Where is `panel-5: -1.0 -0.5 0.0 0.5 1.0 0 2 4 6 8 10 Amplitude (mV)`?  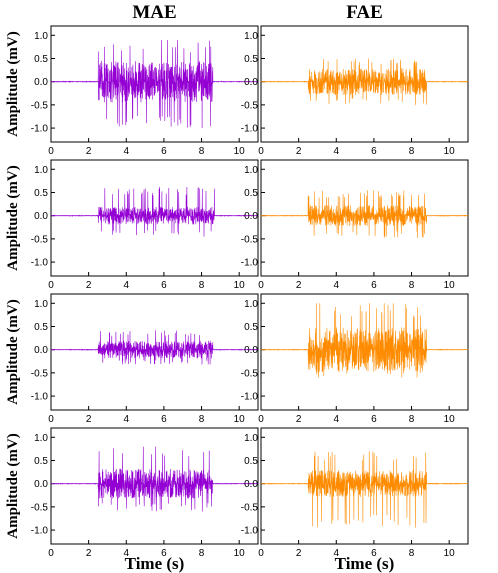 panel-5: -1.0 -0.5 0.0 0.5 1.0 0 2 4 6 8 10 Amplitude (mV) is located at coordinates (132, 359).